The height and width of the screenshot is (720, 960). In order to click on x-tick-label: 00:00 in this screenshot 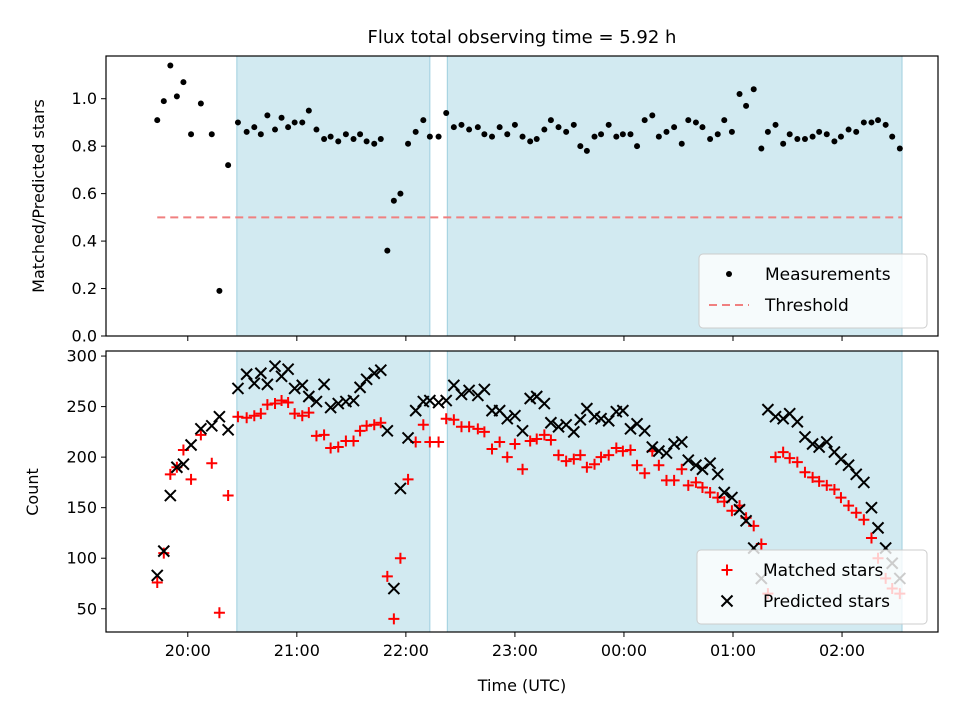, I will do `click(624, 650)`.